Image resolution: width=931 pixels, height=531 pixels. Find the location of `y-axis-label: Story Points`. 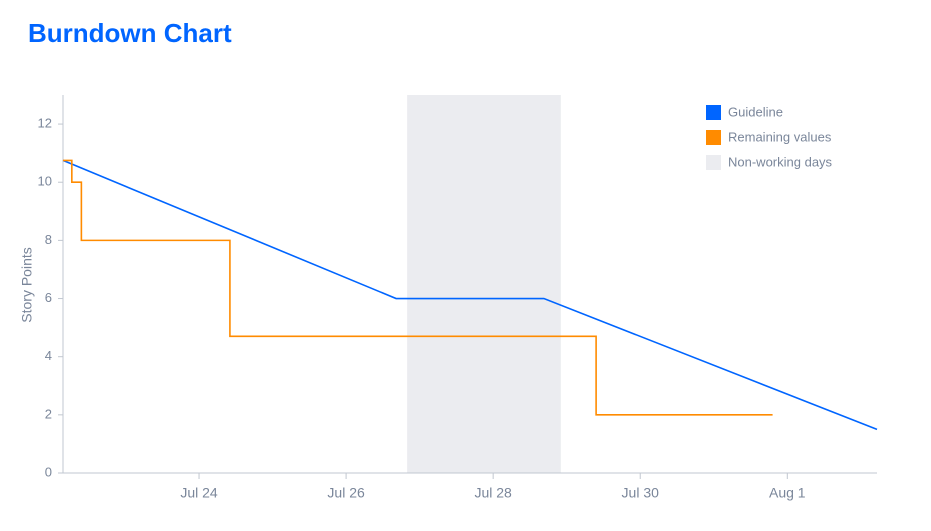

y-axis-label: Story Points is located at coordinates (27, 284).